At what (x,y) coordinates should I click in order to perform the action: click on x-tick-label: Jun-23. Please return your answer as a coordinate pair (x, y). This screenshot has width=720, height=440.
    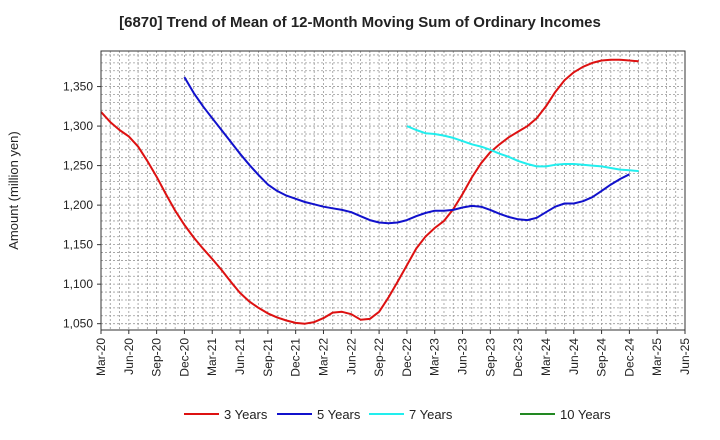
    Looking at the image, I should click on (463, 356).